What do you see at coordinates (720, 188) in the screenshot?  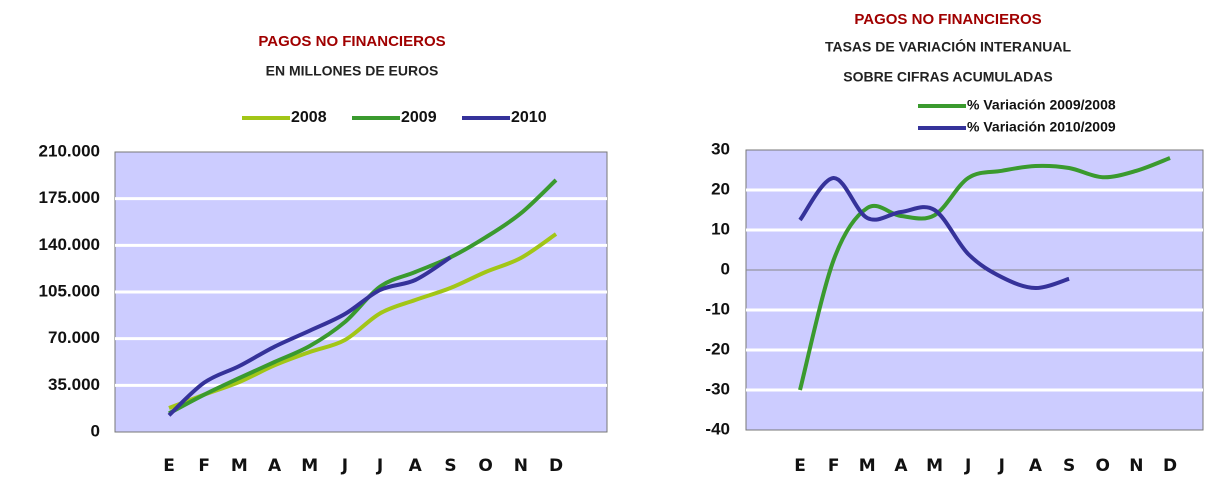 I see `y-tick-label: 20` at bounding box center [720, 188].